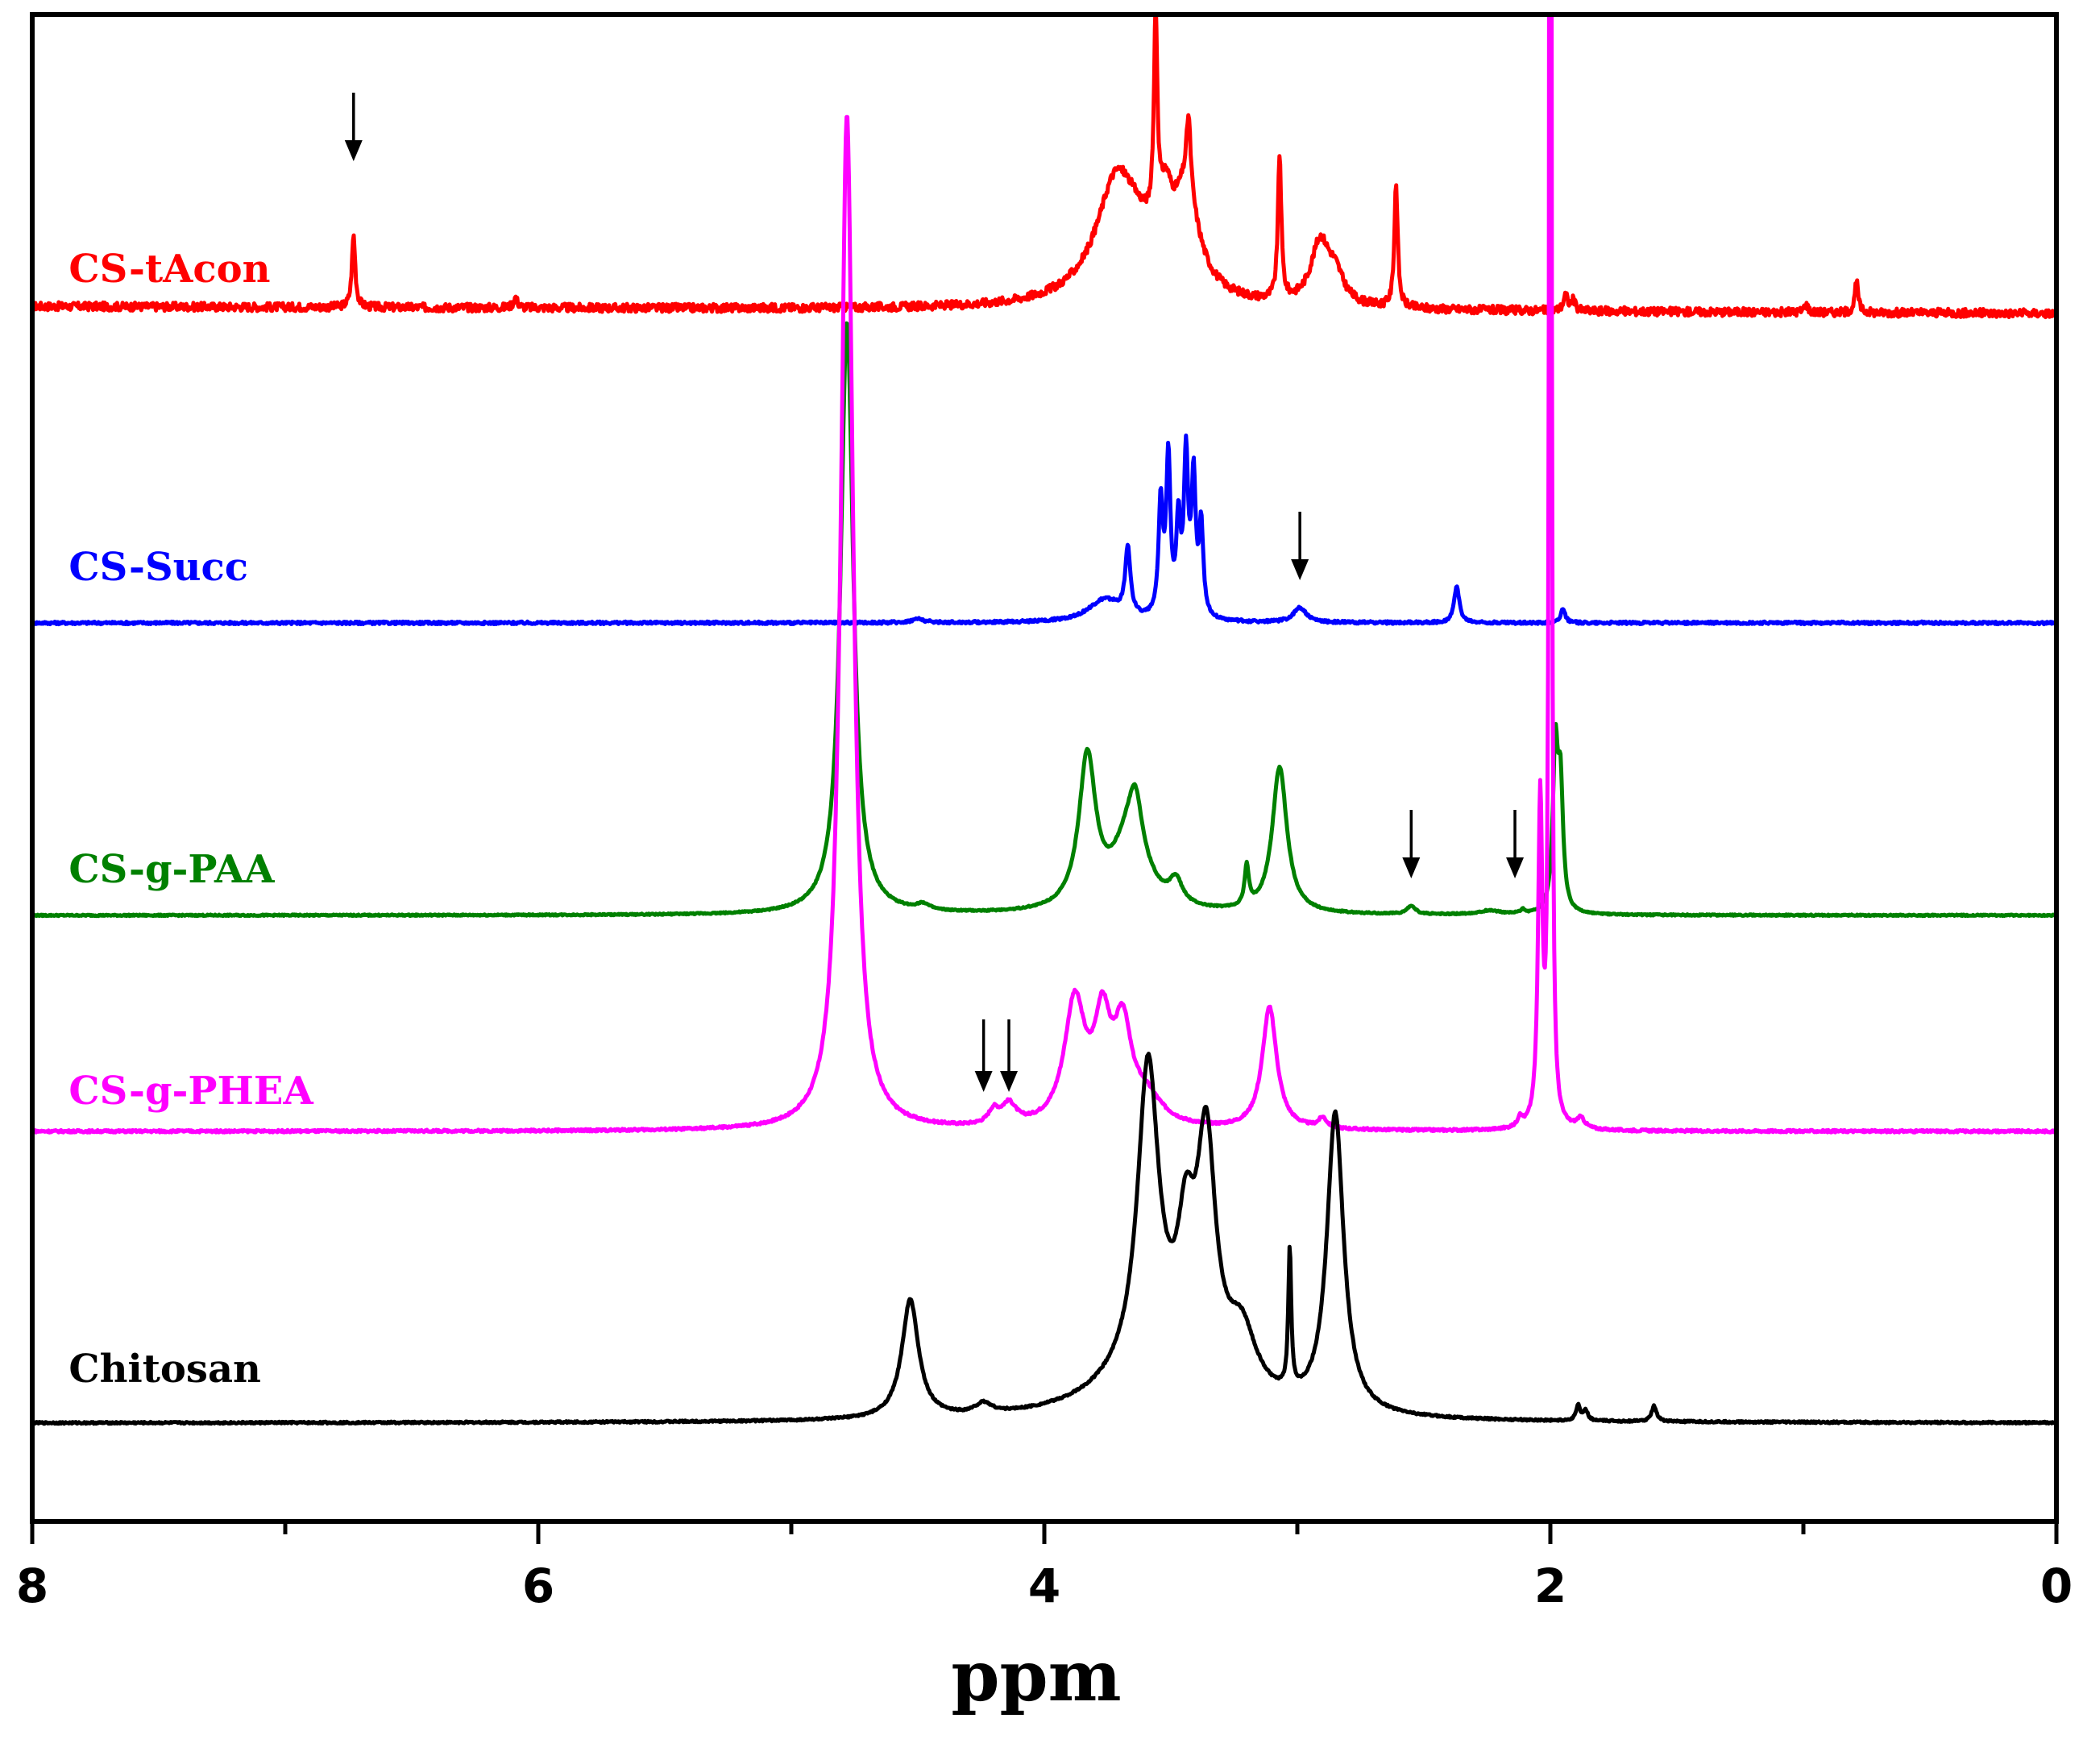  I want to click on tick-label-2: 2, so click(1550, 1586).